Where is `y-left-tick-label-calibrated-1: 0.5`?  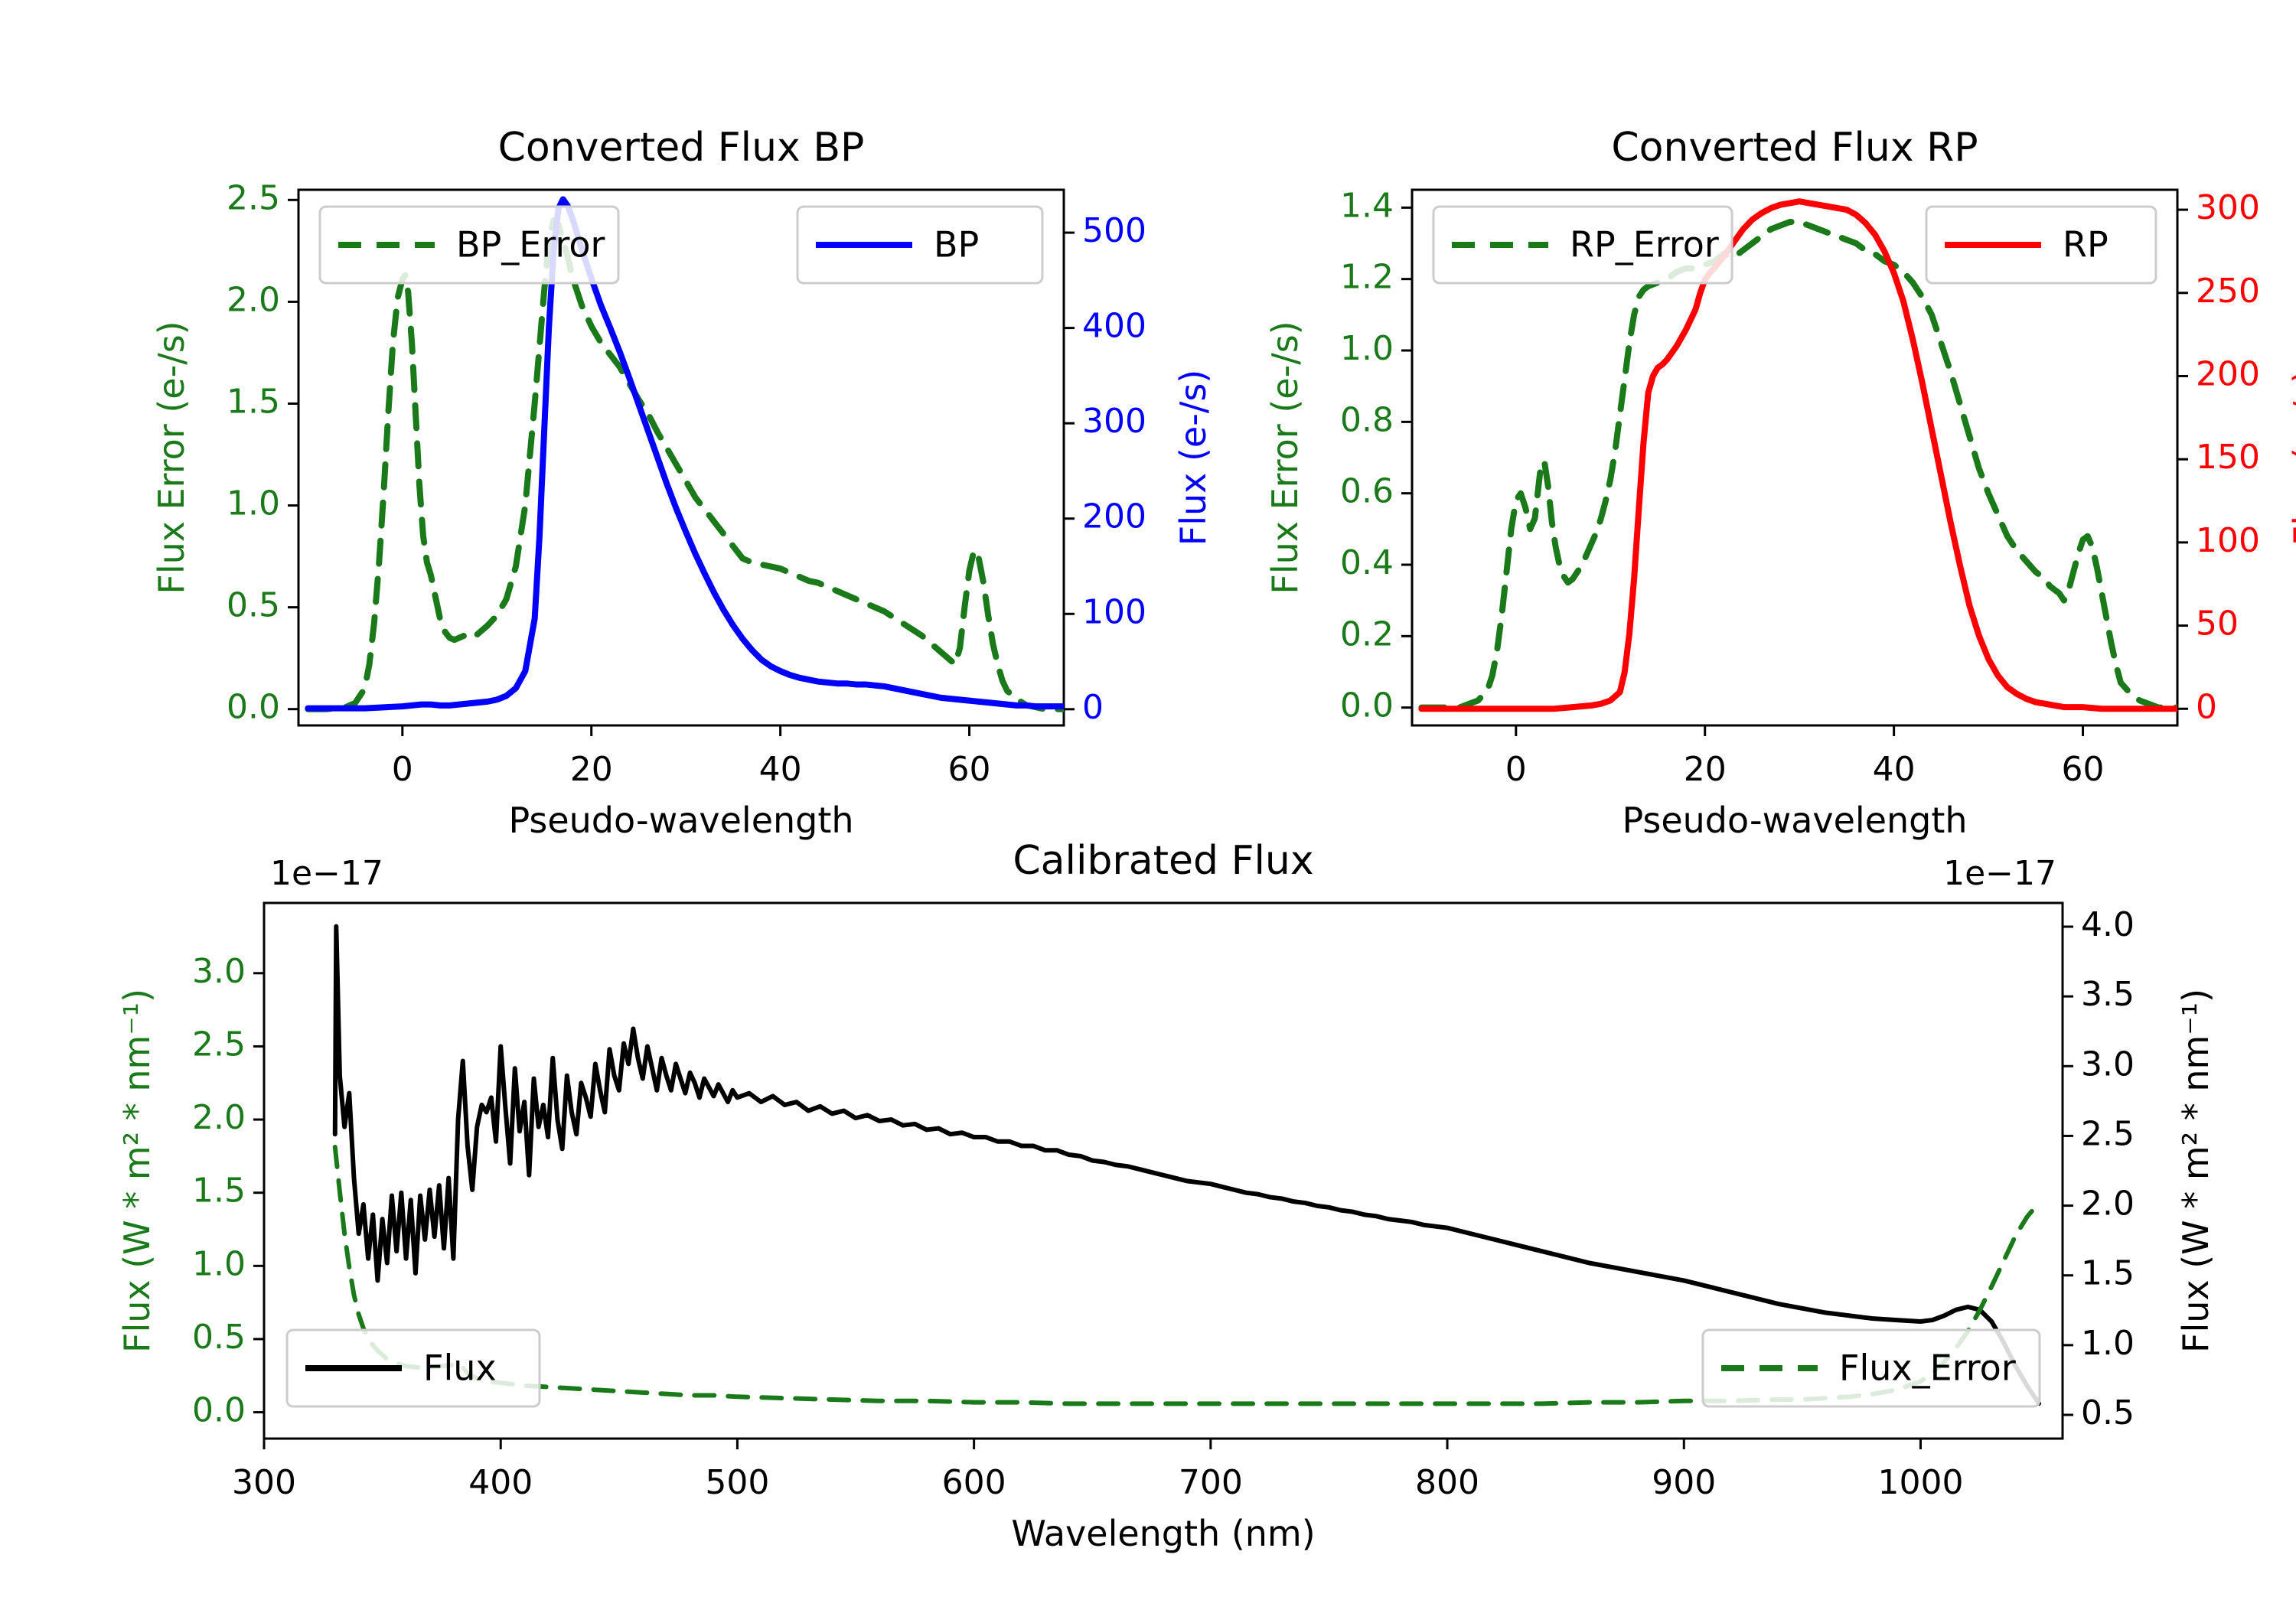 y-left-tick-label-calibrated-1: 0.5 is located at coordinates (219, 1337).